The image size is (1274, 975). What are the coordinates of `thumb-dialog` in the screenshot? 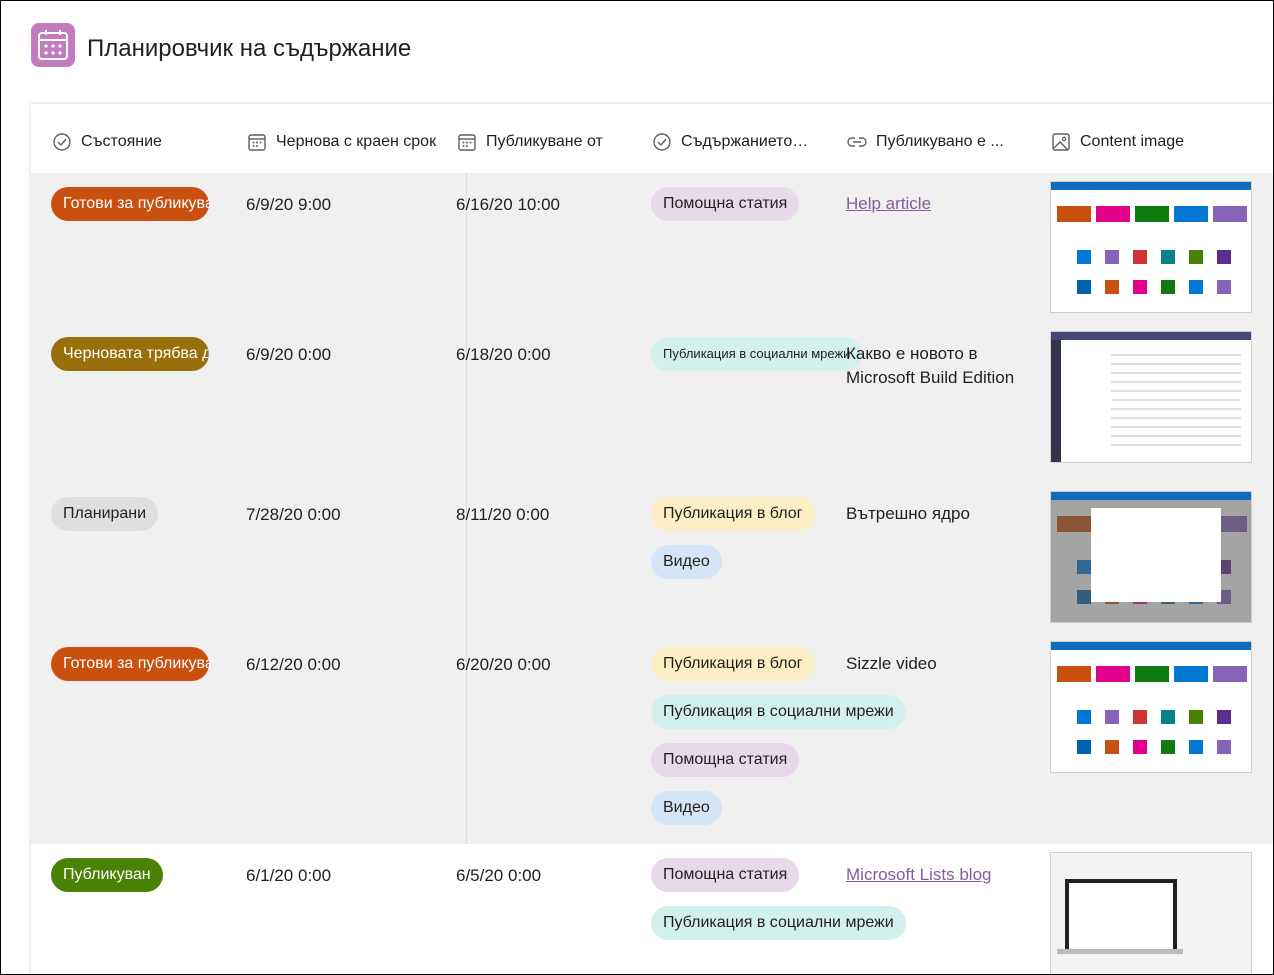 It's located at (1156, 555).